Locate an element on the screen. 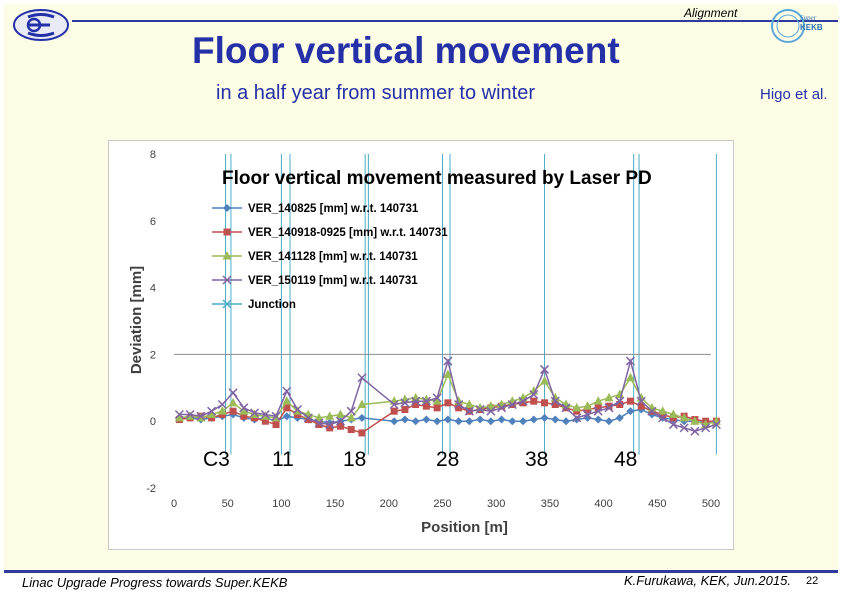  x-tick-label: 500 is located at coordinates (711, 504).